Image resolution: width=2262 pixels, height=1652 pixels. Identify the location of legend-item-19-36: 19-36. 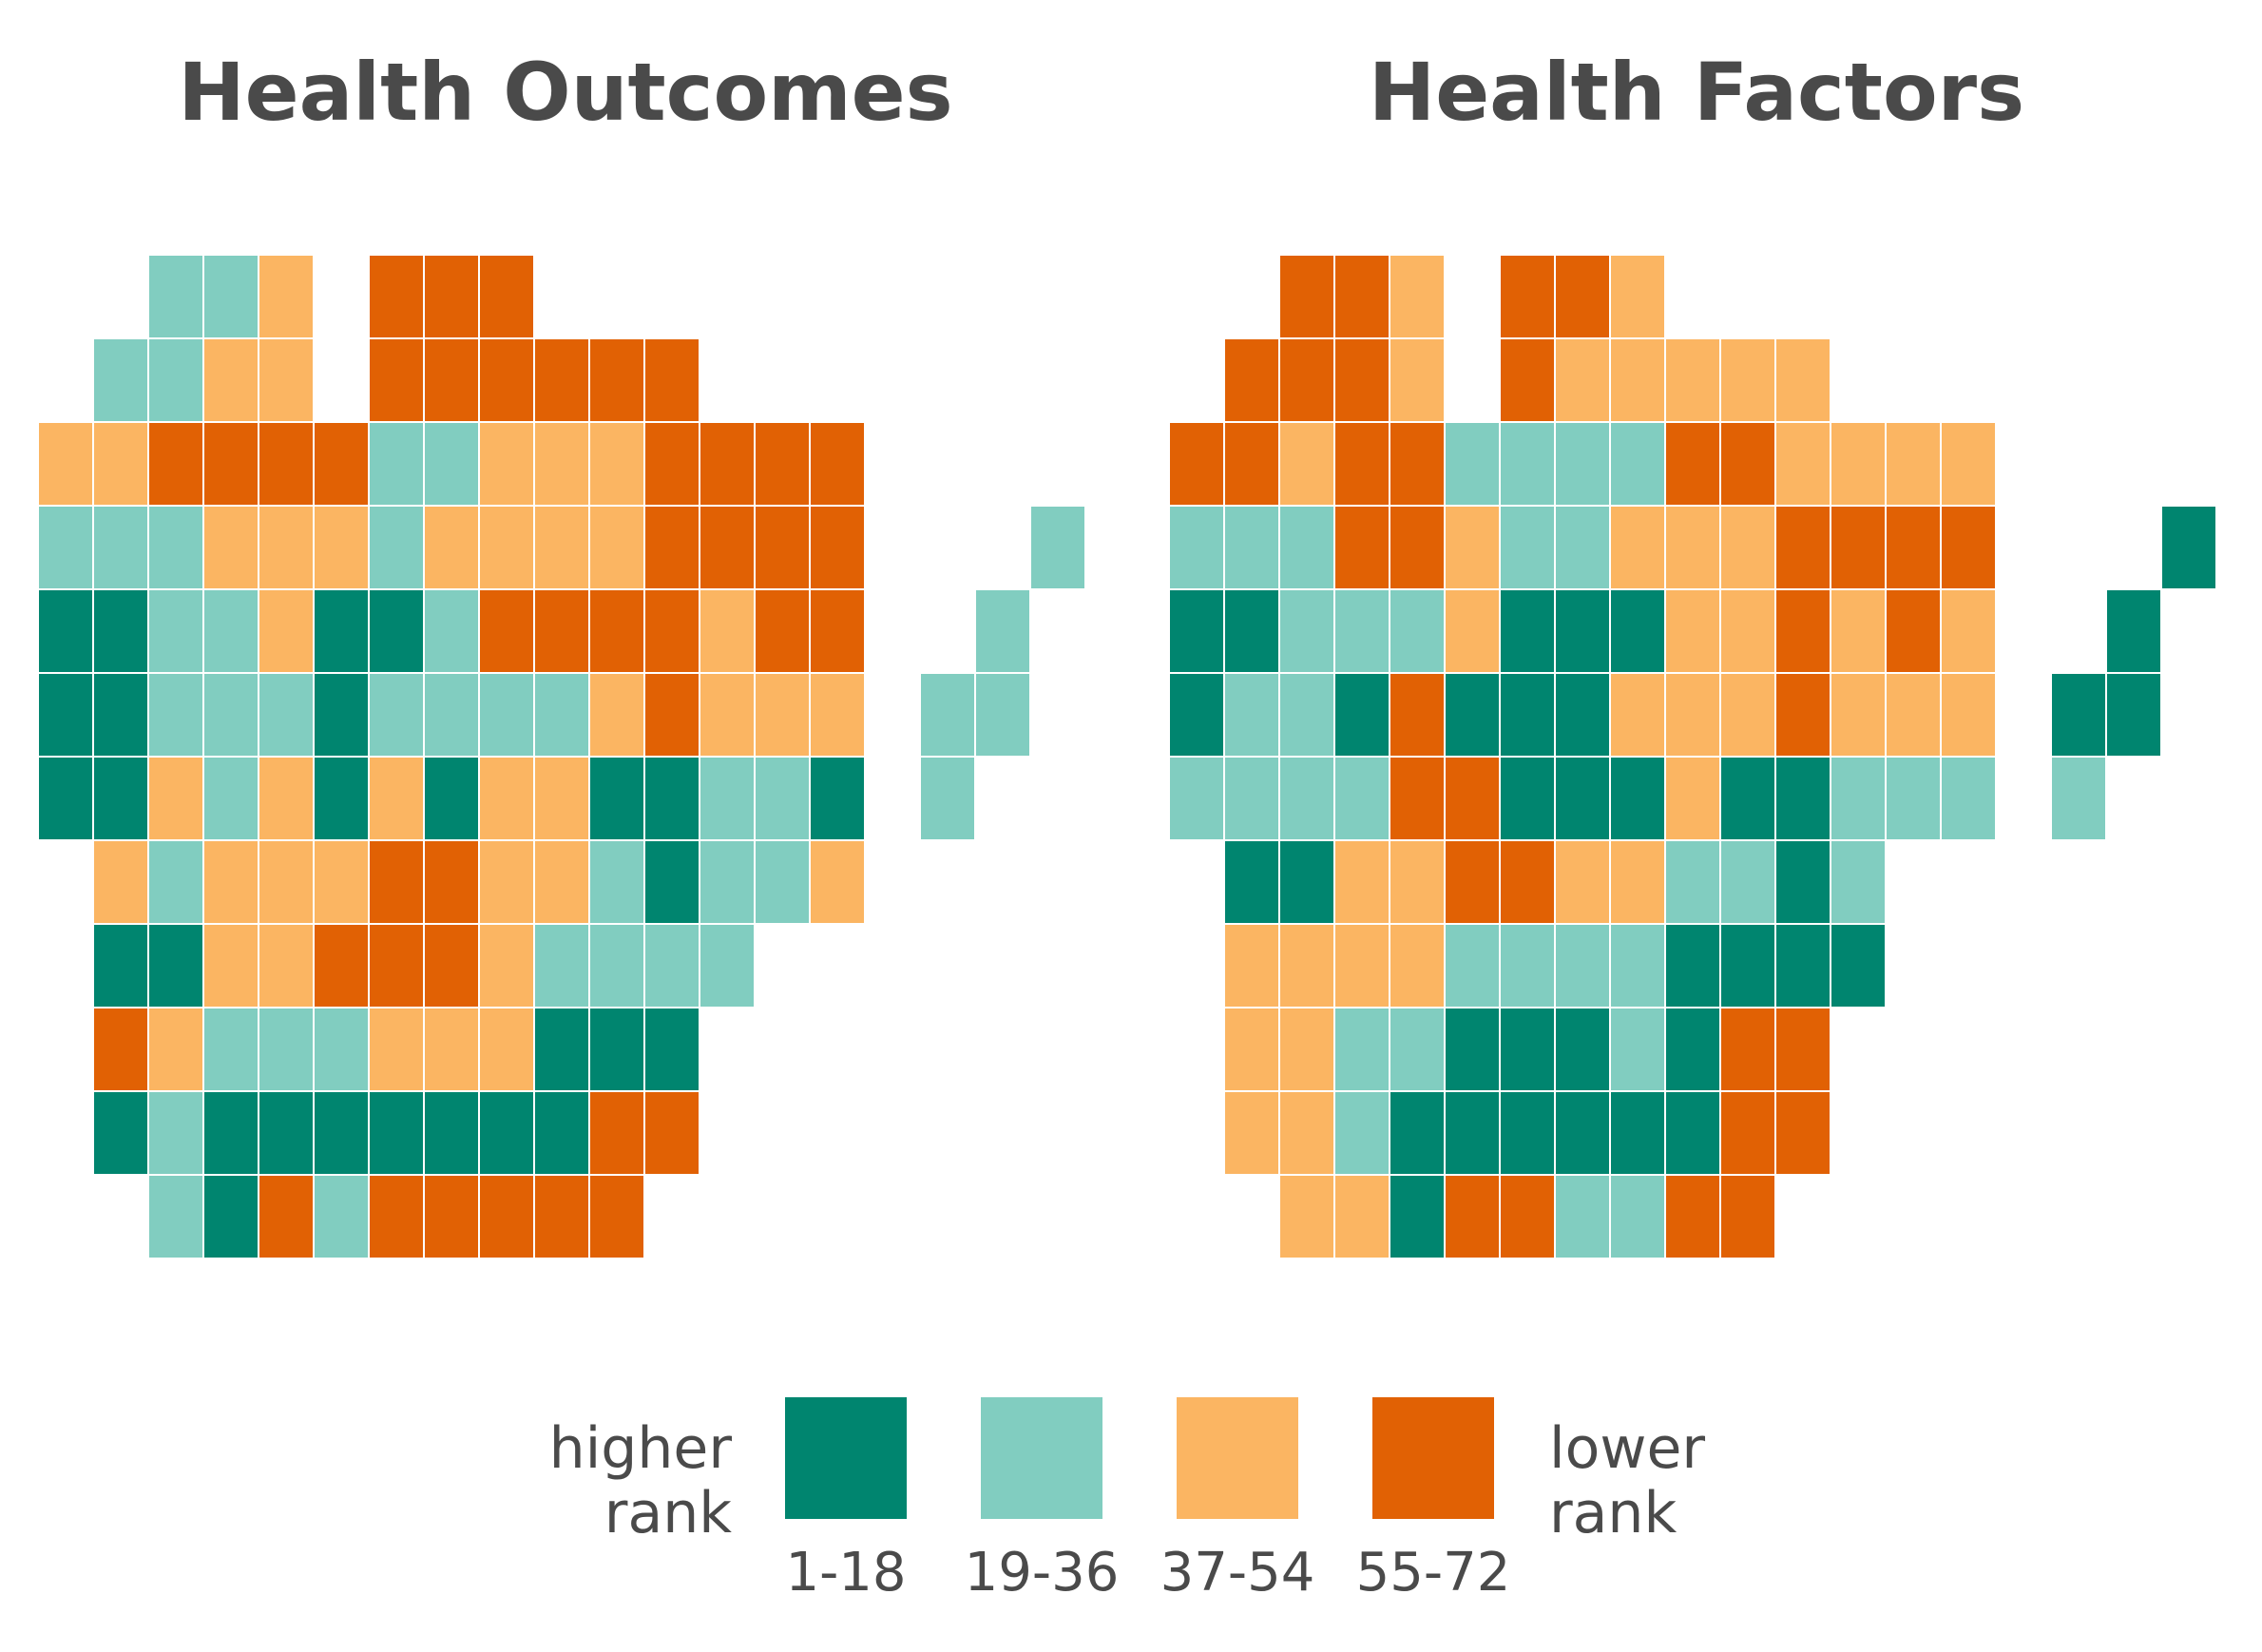
(1042, 1500).